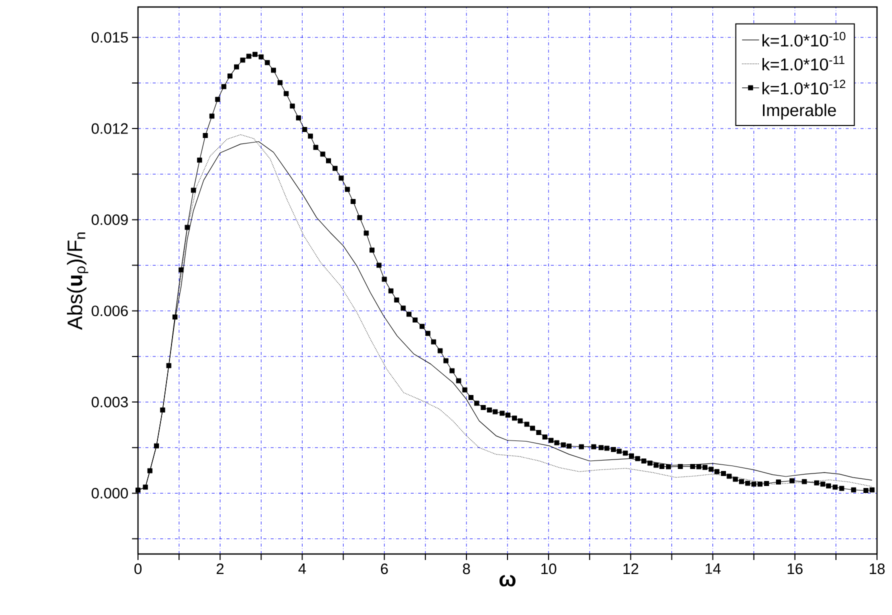 The image size is (892, 615). What do you see at coordinates (877, 569) in the screenshot?
I see `x-tick-label: 18` at bounding box center [877, 569].